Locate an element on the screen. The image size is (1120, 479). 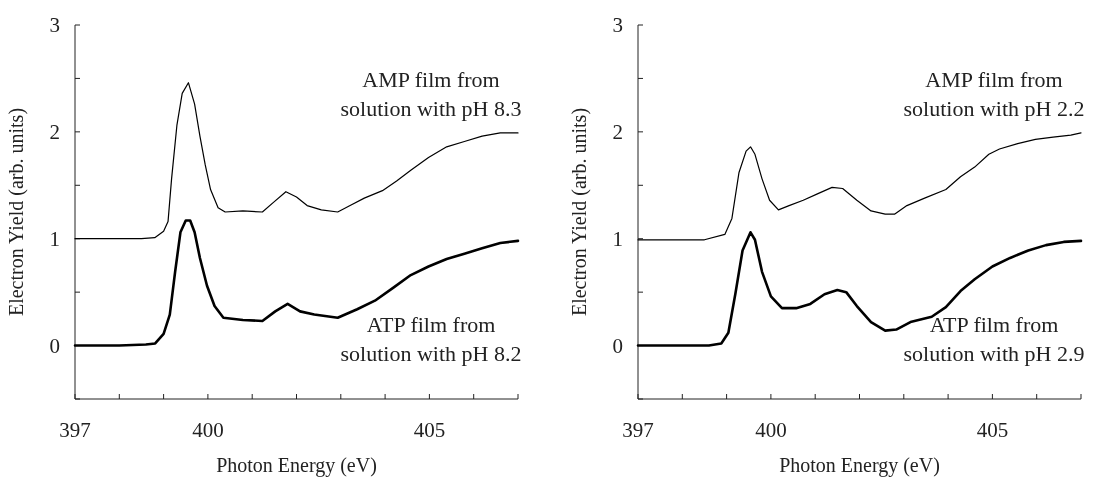
series-label: AMP film from solution with pH 8.3 is located at coordinates (431, 93).